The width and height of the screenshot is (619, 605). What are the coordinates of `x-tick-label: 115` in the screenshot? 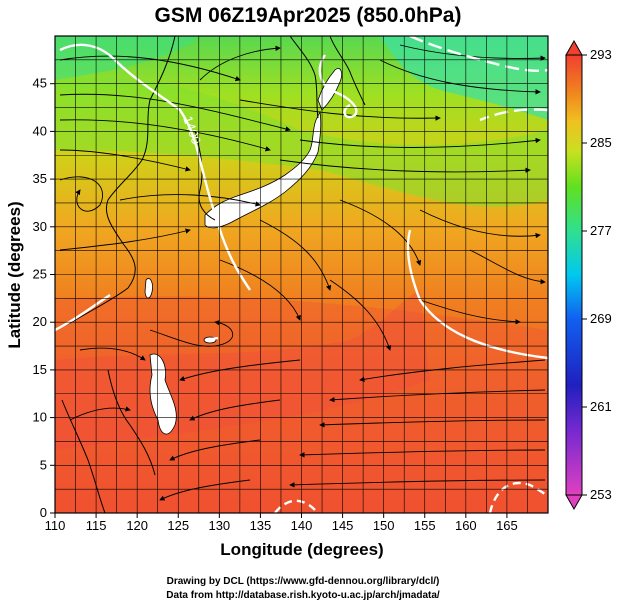 It's located at (96, 525).